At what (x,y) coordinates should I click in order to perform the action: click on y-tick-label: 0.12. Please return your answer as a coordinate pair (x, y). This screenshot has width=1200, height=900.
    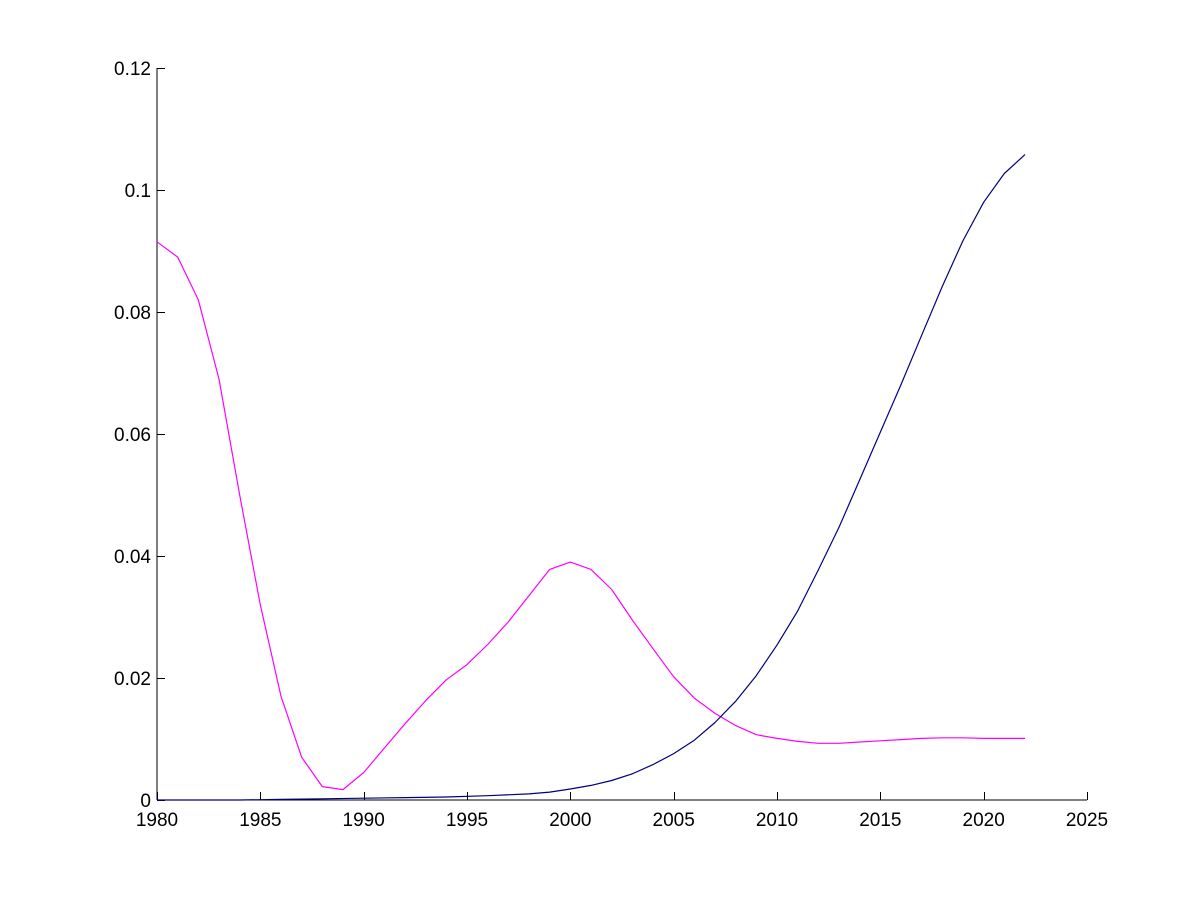
    Looking at the image, I should click on (132, 69).